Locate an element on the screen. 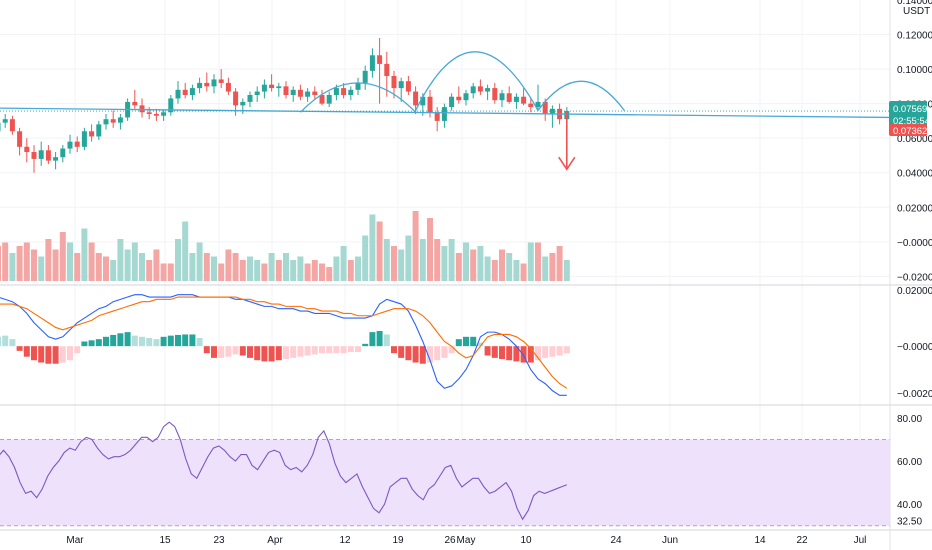 The width and height of the screenshot is (932, 550). rsi-axis-label: 32.50 is located at coordinates (909, 521).